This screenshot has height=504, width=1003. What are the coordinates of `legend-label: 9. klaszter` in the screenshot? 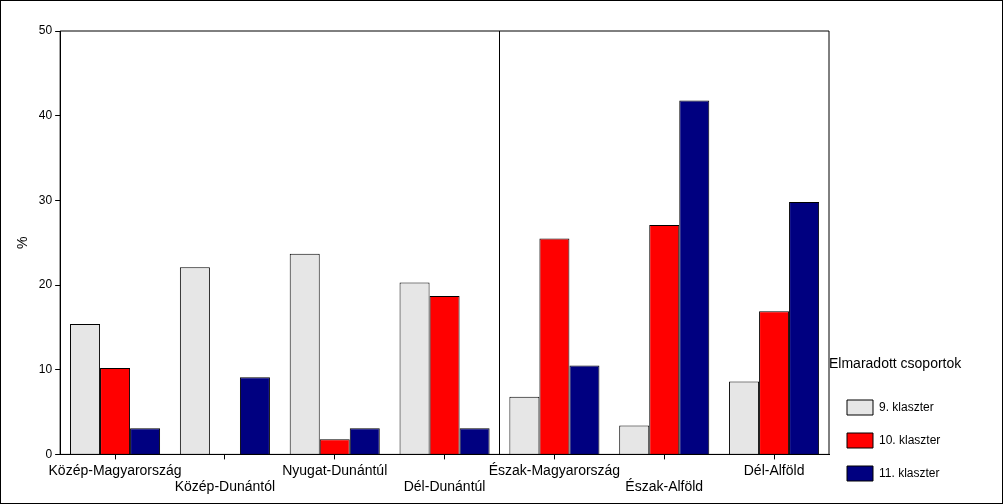 It's located at (906, 406).